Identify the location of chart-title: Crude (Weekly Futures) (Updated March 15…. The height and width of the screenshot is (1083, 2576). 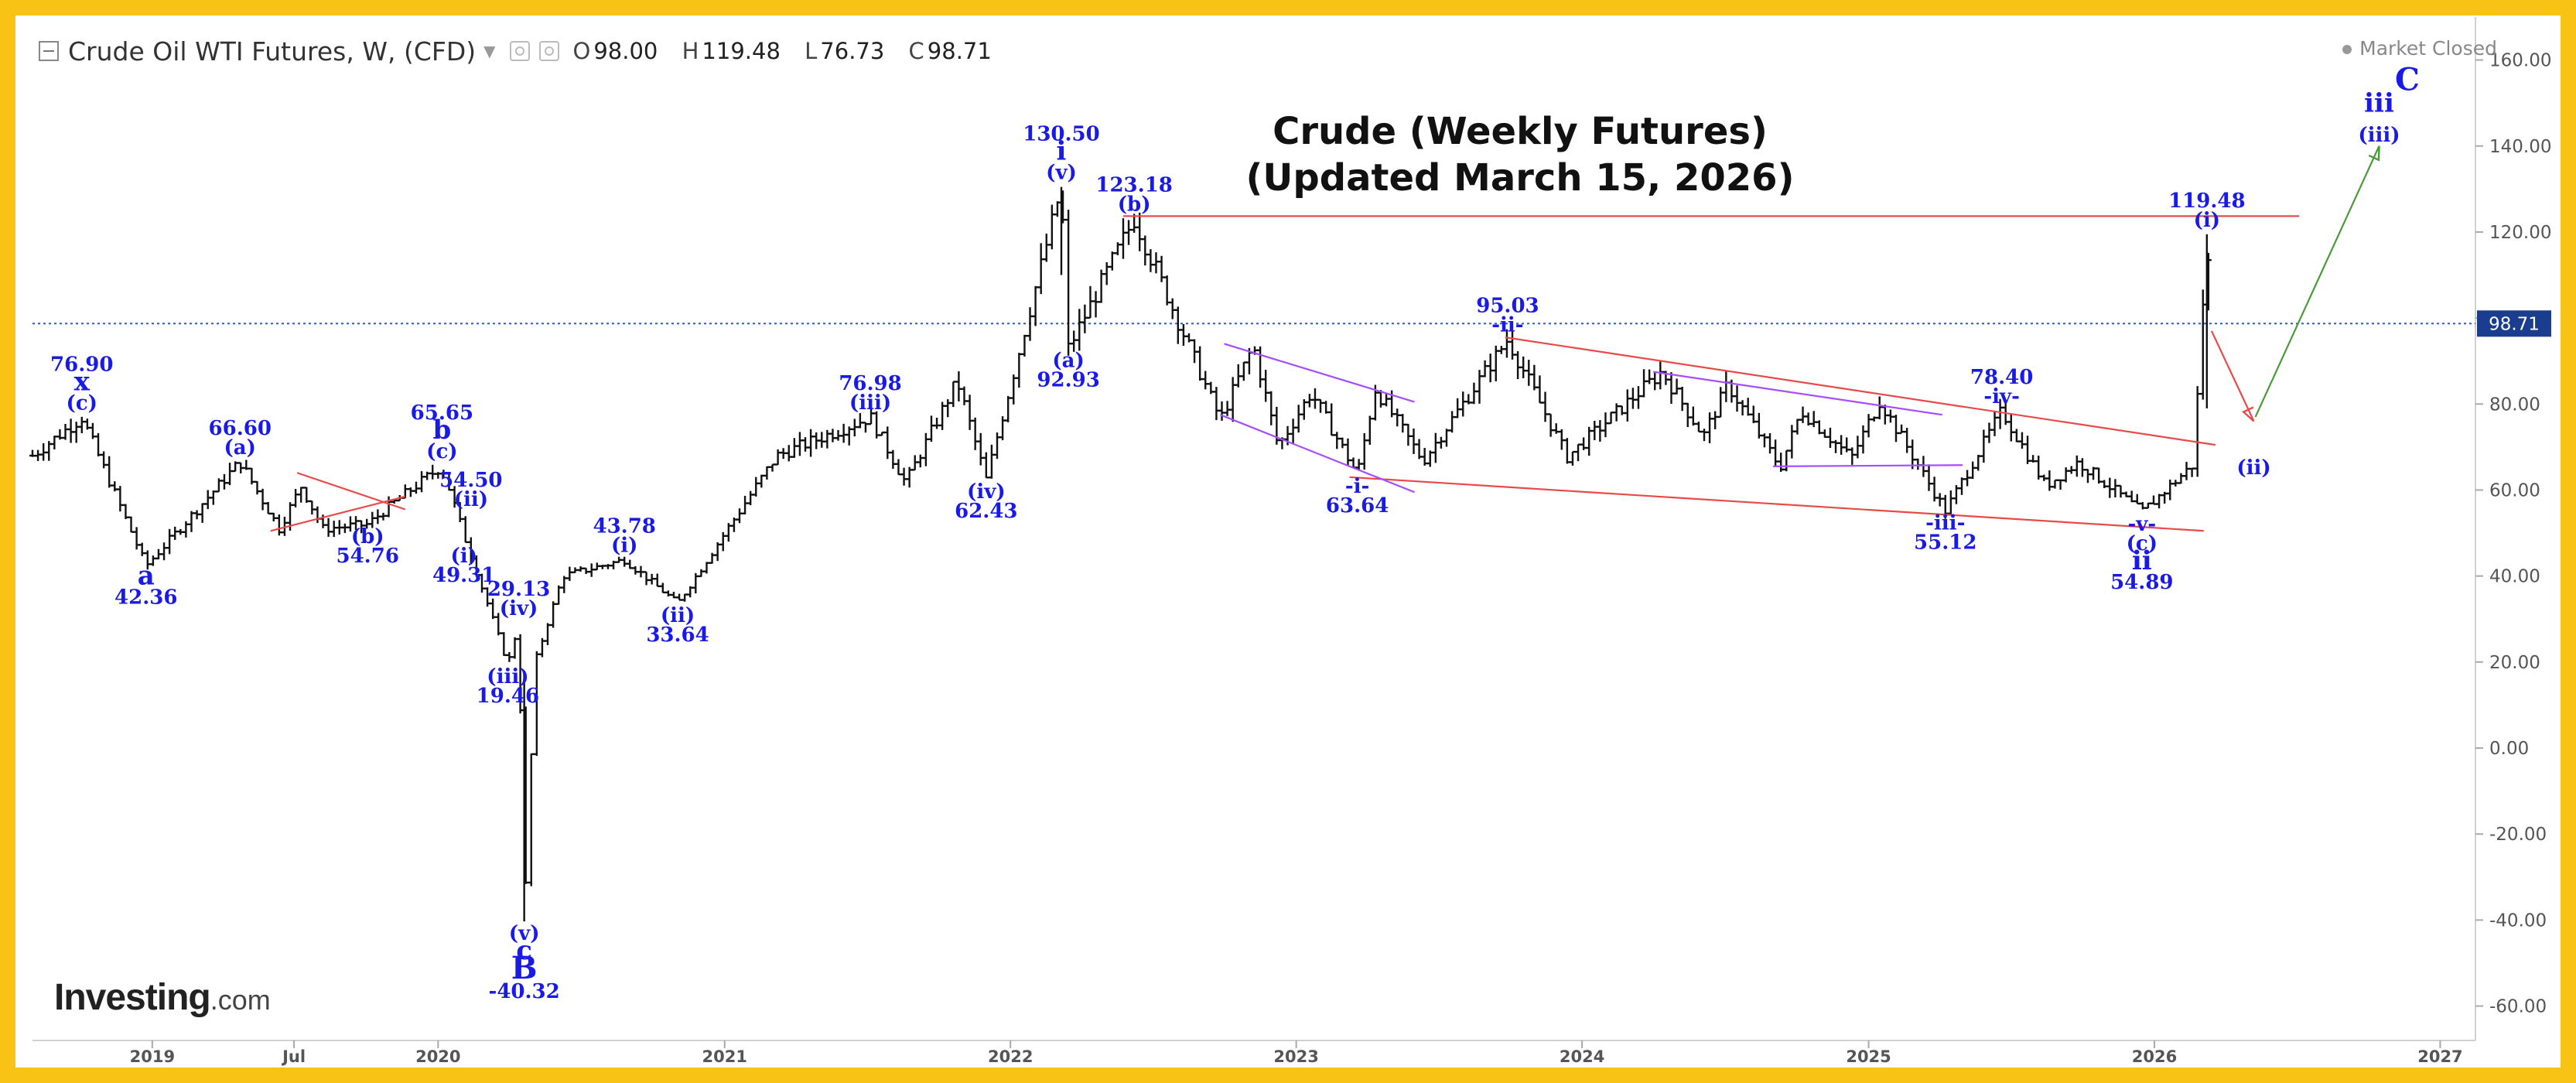
(1520, 154).